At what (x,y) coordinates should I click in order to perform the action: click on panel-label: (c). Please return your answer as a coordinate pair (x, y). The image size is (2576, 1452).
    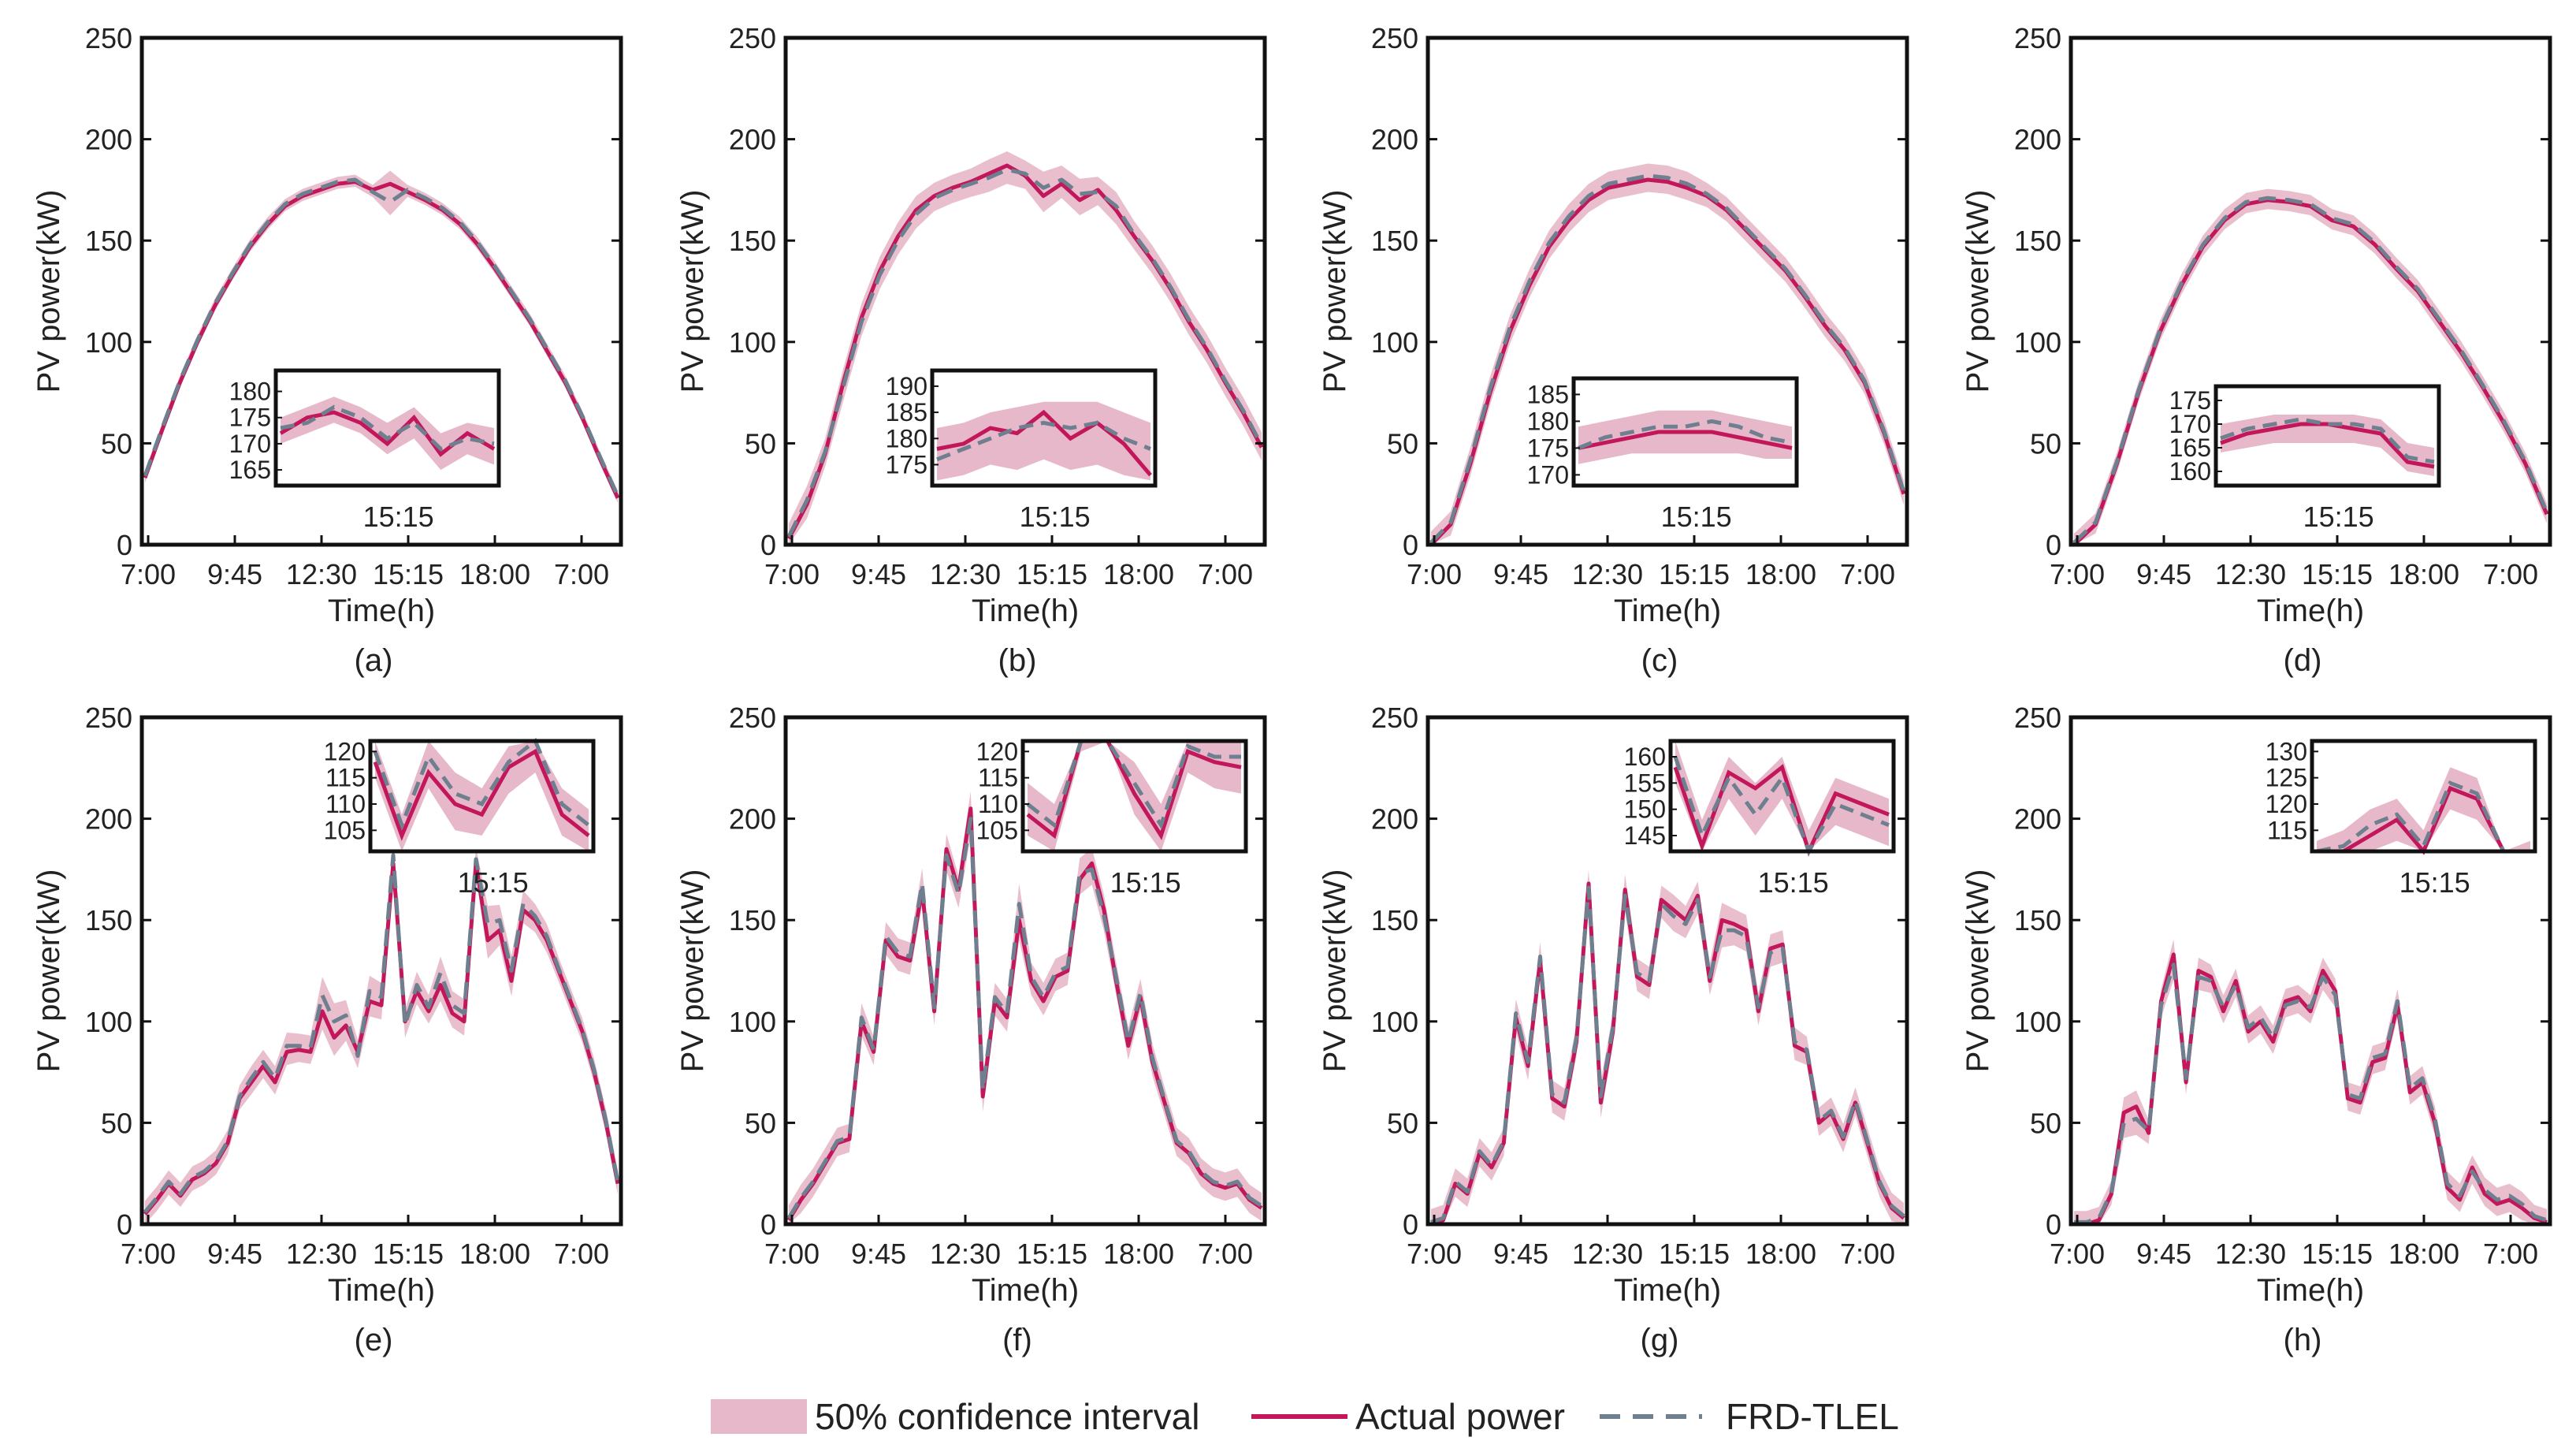
    Looking at the image, I should click on (1659, 660).